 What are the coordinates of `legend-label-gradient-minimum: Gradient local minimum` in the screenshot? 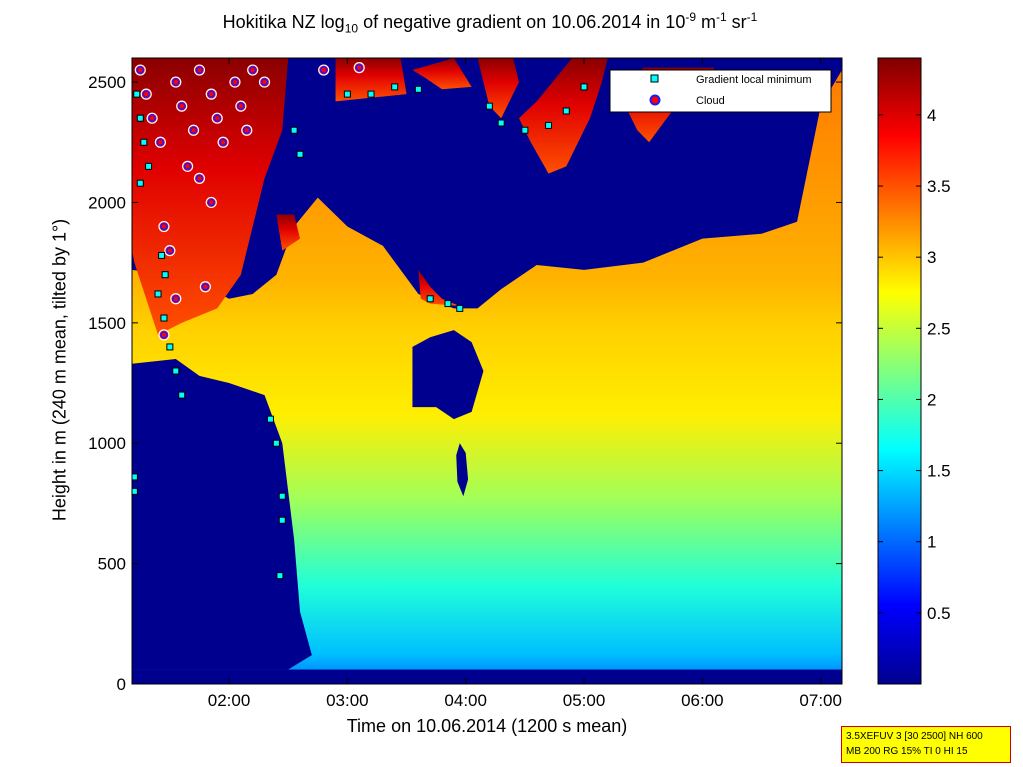 It's located at (754, 80).